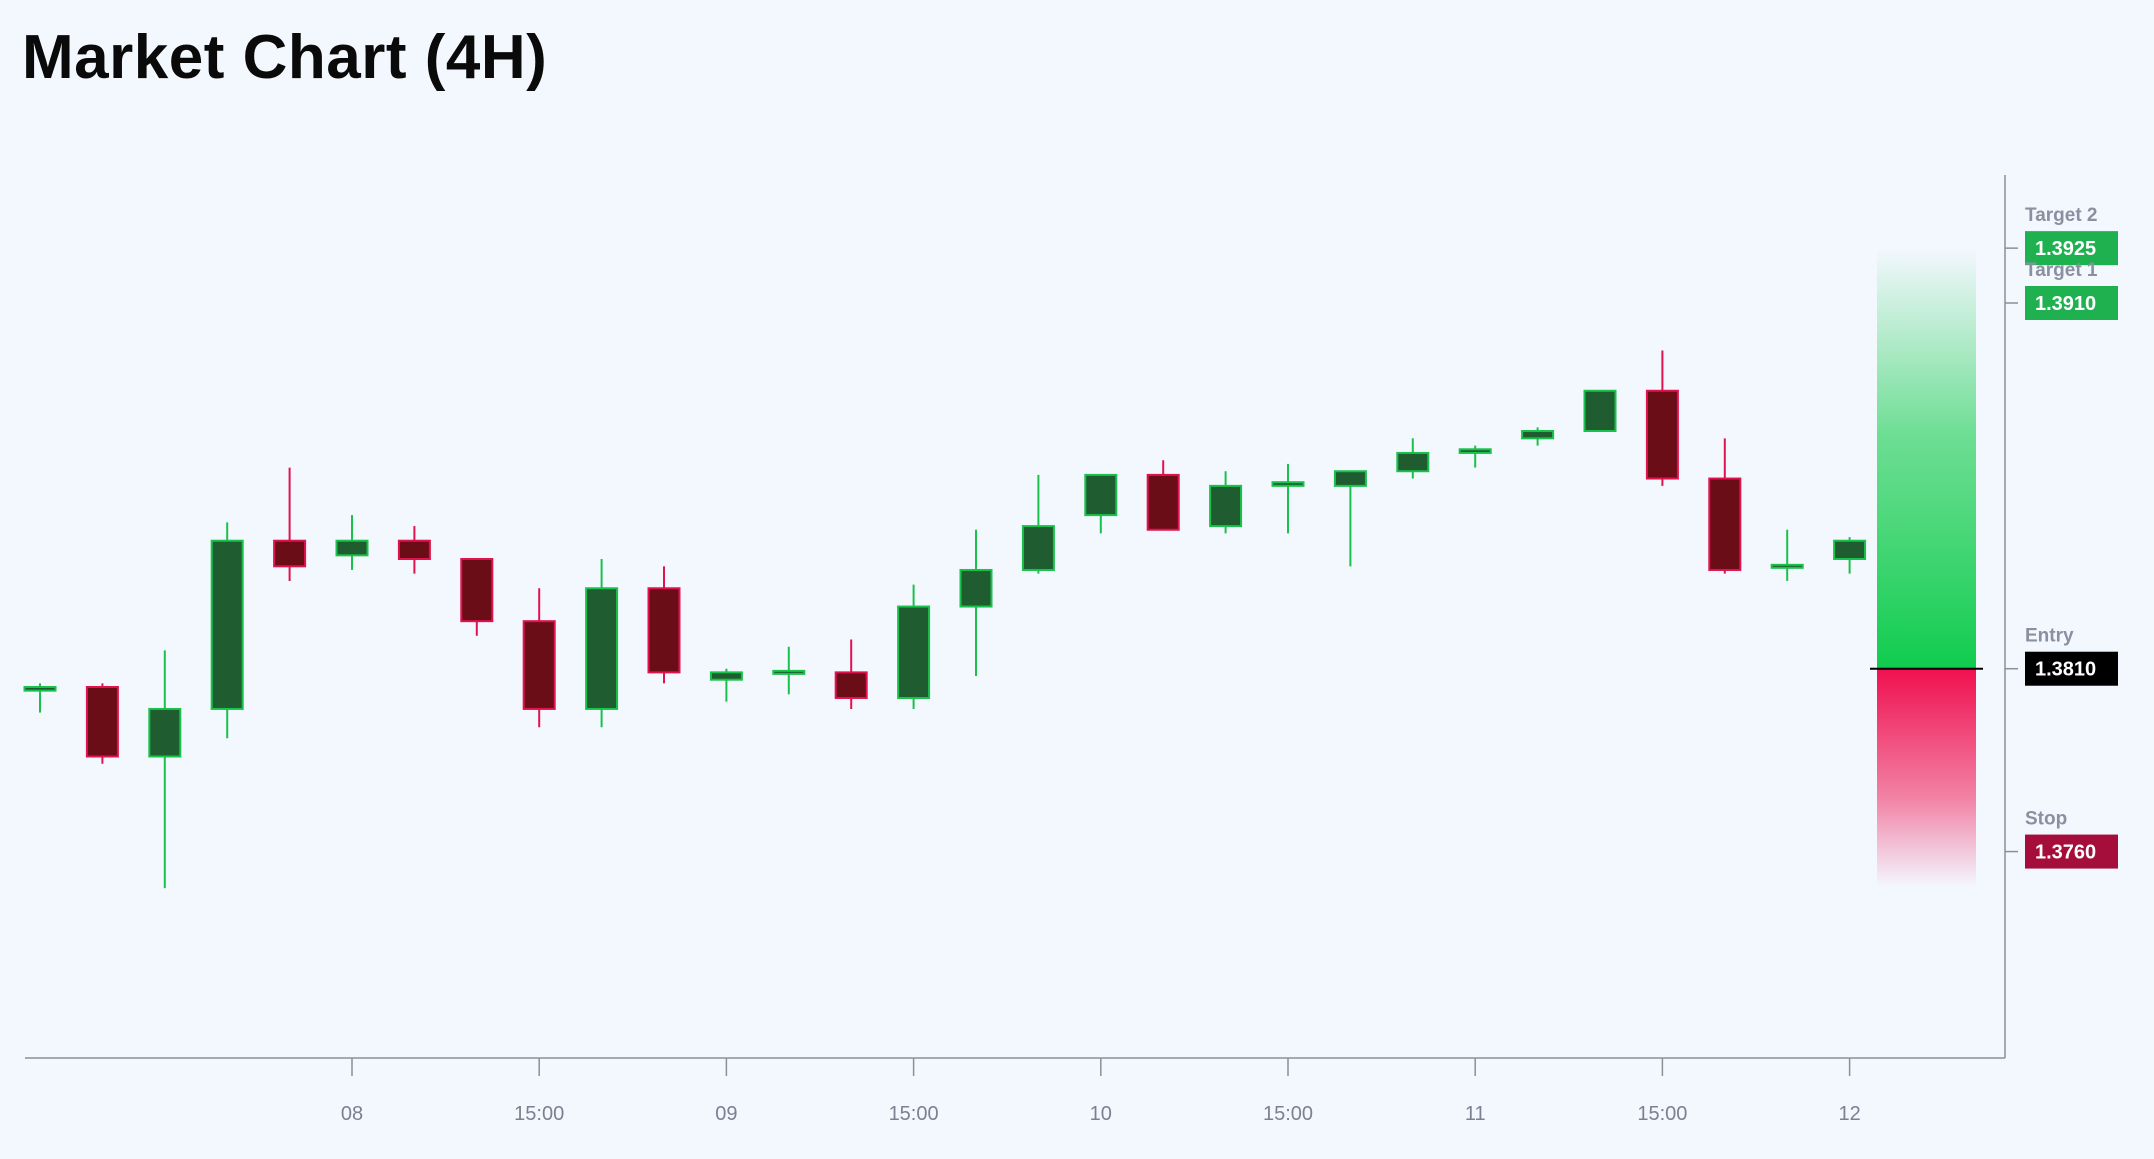 Image resolution: width=2154 pixels, height=1159 pixels. What do you see at coordinates (1926, 777) in the screenshot?
I see `risk-zone` at bounding box center [1926, 777].